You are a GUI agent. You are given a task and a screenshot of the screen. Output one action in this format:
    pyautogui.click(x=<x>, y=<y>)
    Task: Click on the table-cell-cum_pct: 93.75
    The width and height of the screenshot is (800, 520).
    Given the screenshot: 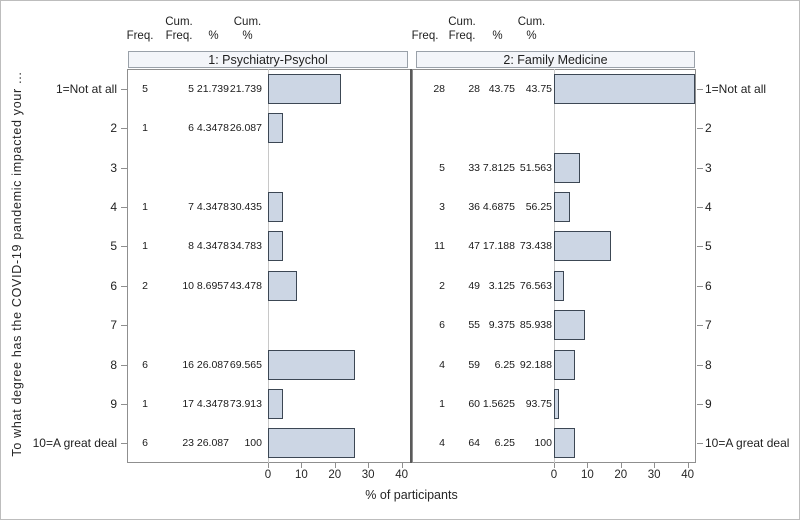 What is the action you would take?
    pyautogui.click(x=538, y=403)
    